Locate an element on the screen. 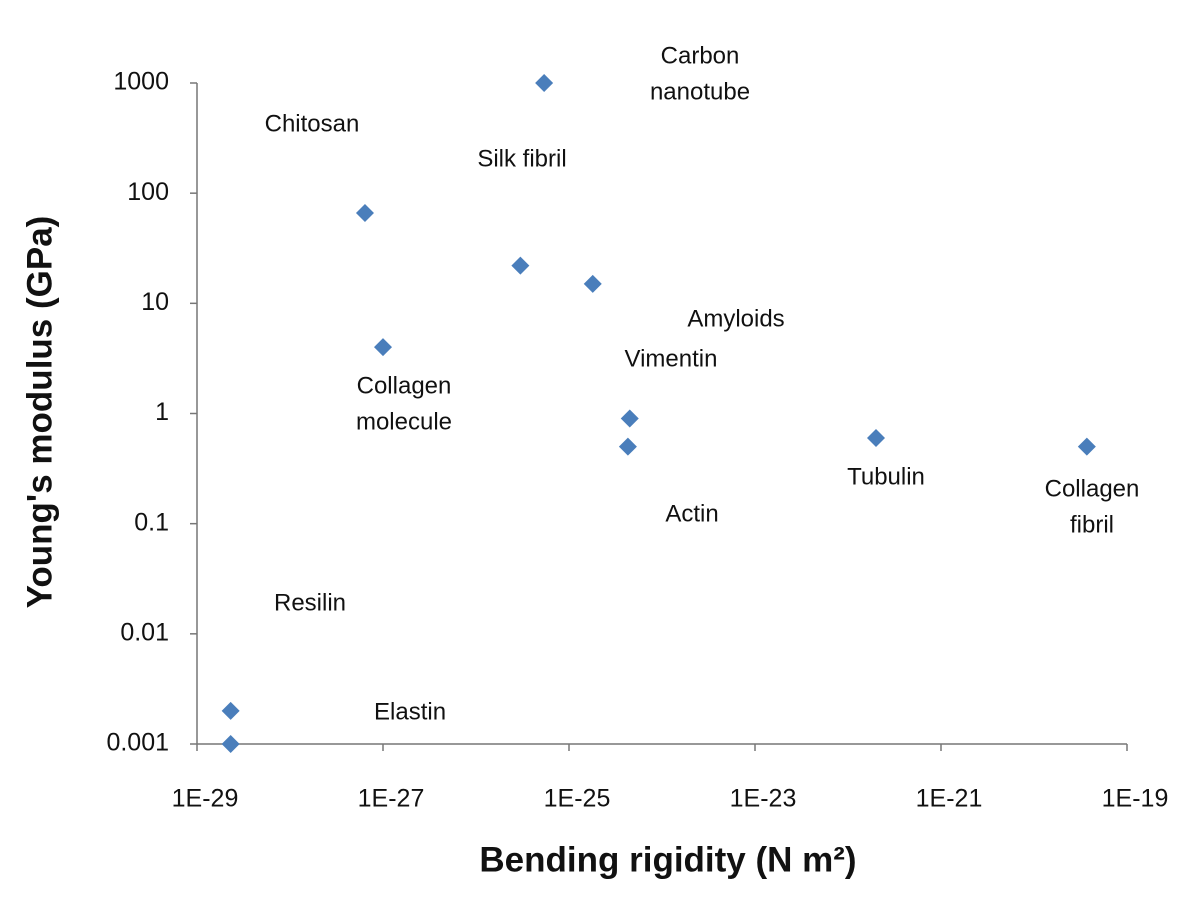  point-label: Amyloids is located at coordinates (735, 318).